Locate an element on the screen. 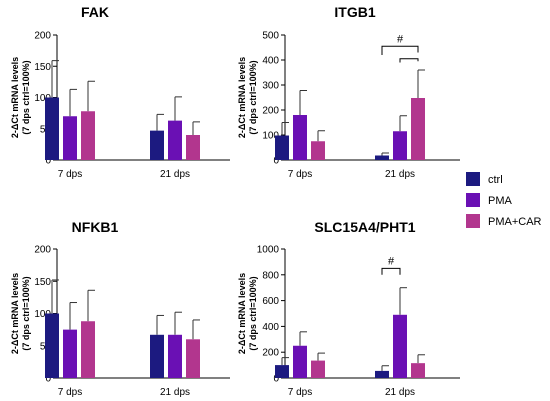  legend-label: PMA+CAR is located at coordinates (515, 222).